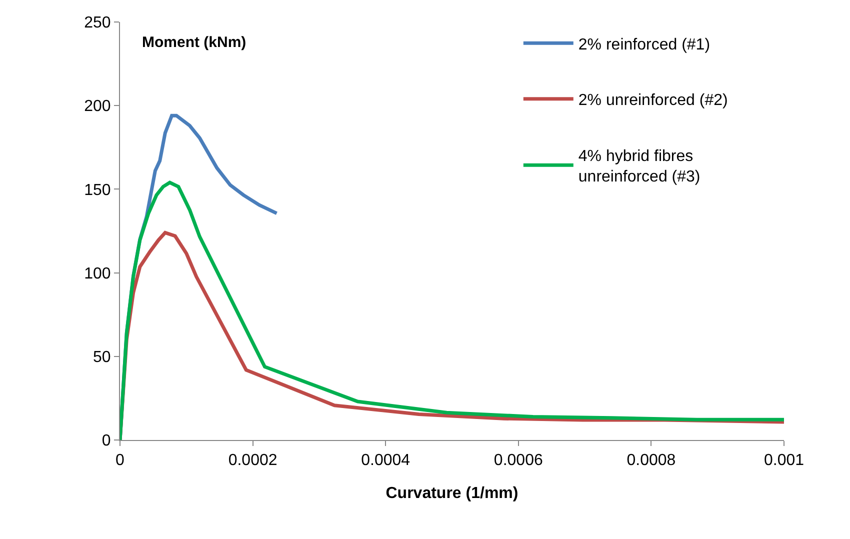  I want to click on y-tick-label: 200, so click(97, 107).